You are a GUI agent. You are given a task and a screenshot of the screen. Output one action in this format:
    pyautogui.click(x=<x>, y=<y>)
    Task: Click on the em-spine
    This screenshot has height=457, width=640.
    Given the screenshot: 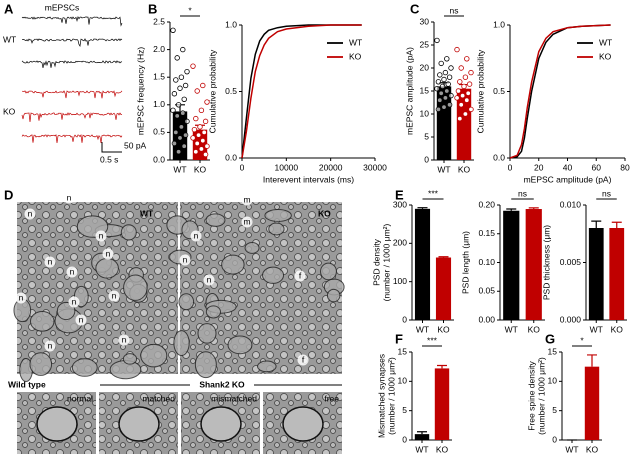 What is the action you would take?
    pyautogui.click(x=303, y=424)
    